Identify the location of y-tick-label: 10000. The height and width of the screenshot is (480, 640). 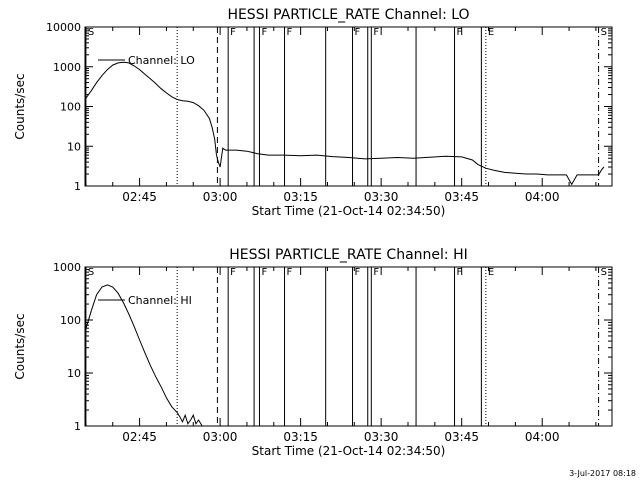
(63, 27).